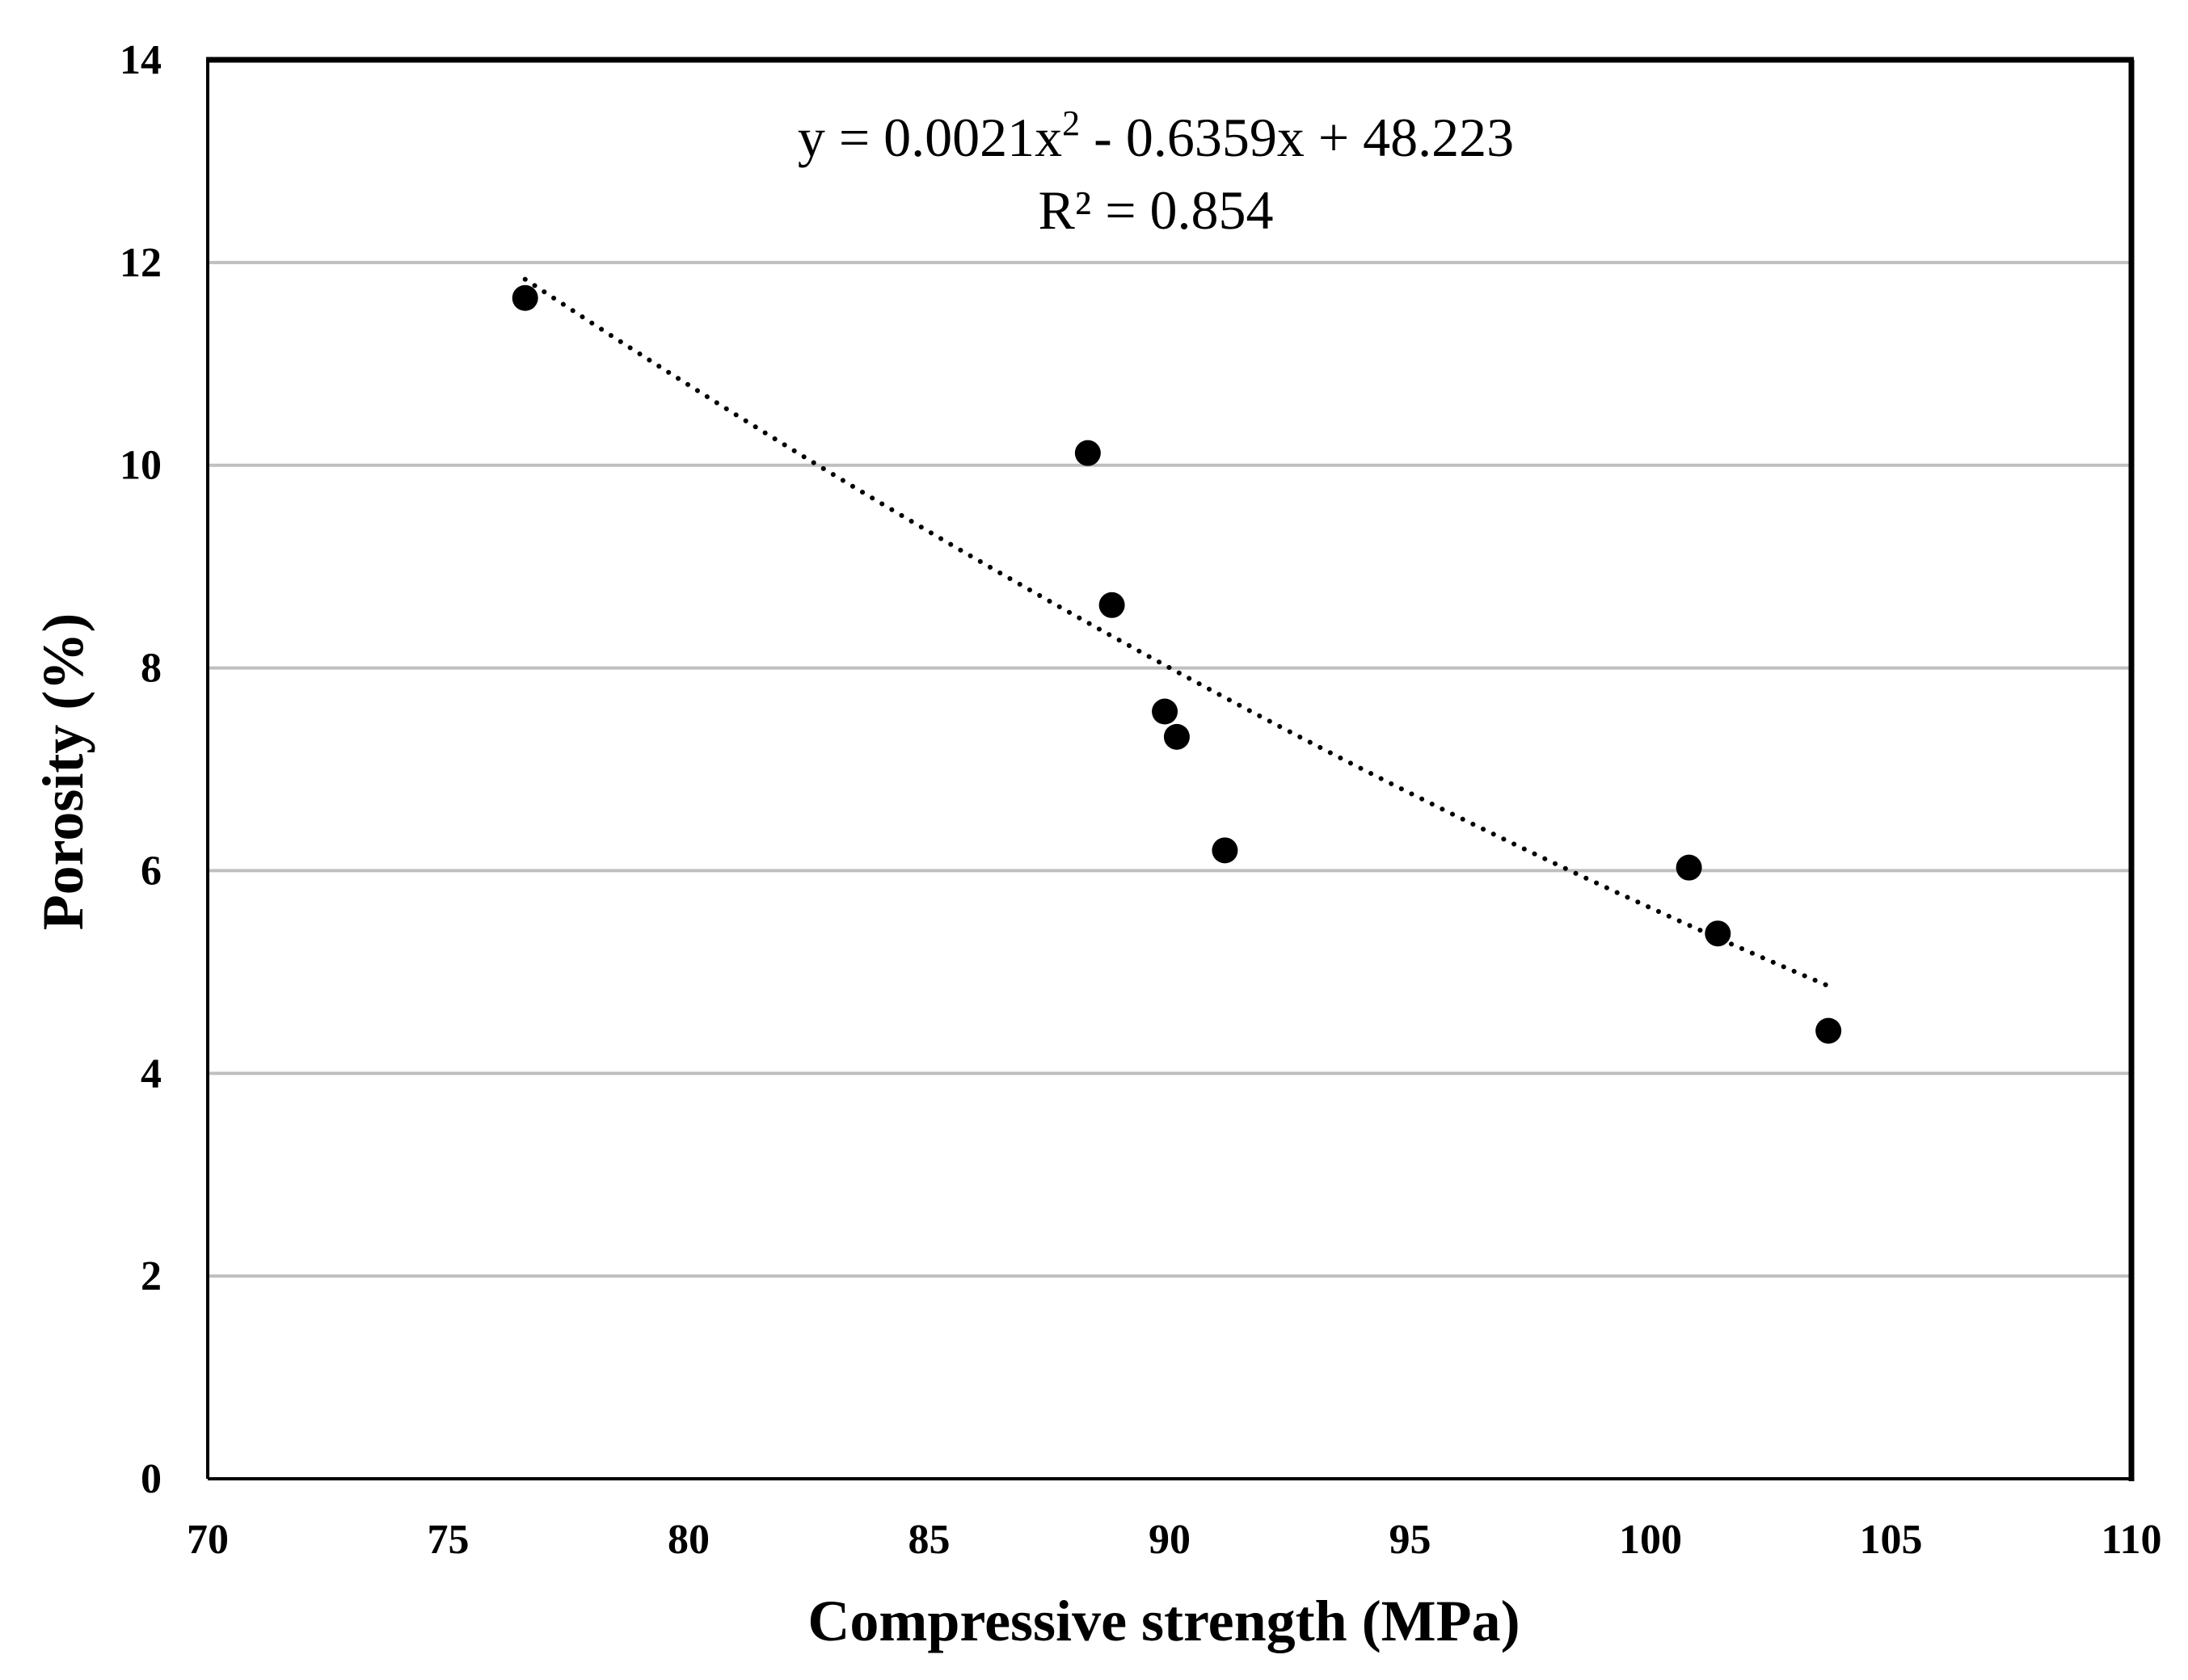 The height and width of the screenshot is (1680, 2188). Describe the element at coordinates (1155, 210) in the screenshot. I see `r-squared-label: R² = 0.854` at that location.